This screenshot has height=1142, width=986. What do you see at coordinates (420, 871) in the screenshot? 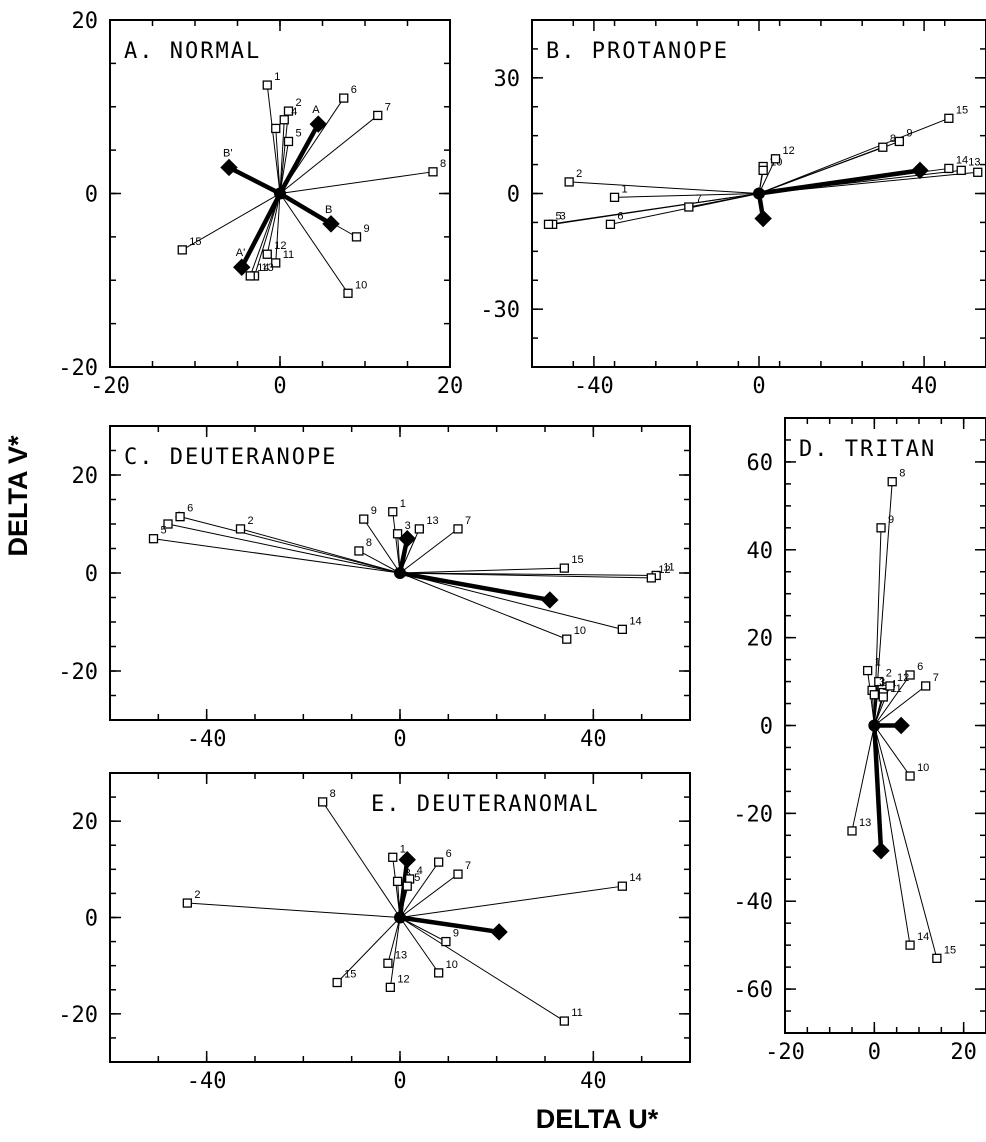
I see `cap-label-4: 4` at bounding box center [420, 871].